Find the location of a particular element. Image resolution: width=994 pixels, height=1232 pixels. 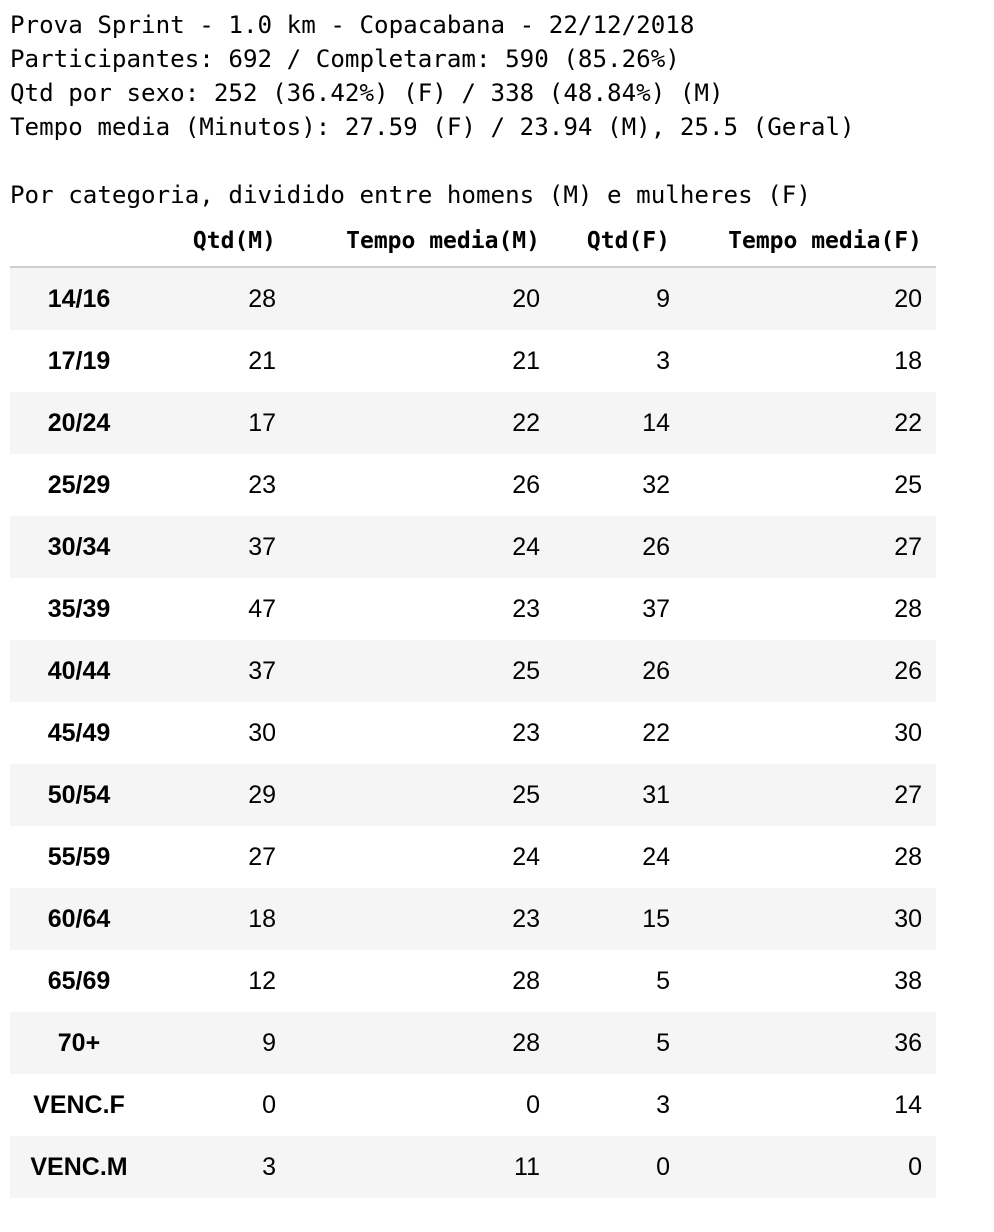

cell-qtd-f: 37 is located at coordinates (656, 608).